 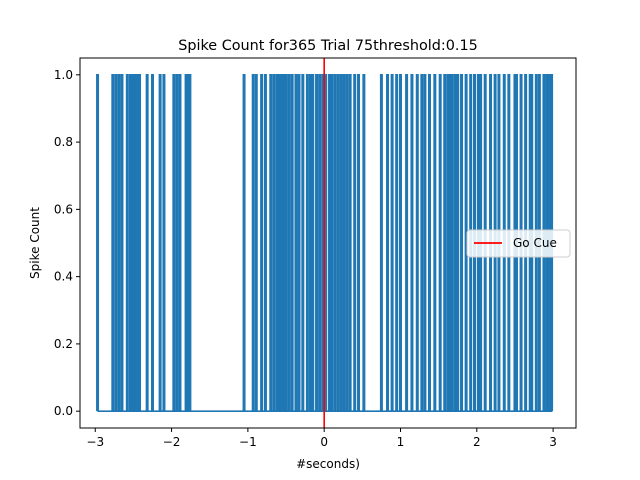 What do you see at coordinates (63, 277) in the screenshot?
I see `y-tick-label-2: 0.4` at bounding box center [63, 277].